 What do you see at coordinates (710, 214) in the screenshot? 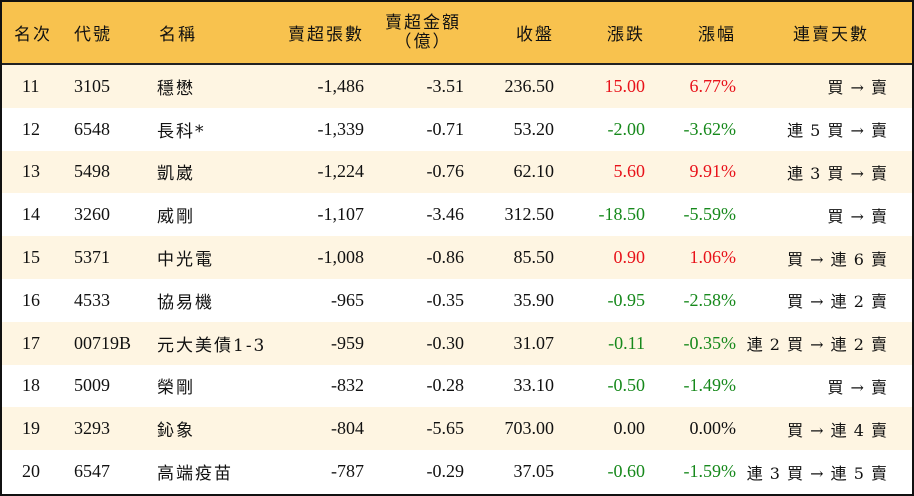
I see `cell-change-pct: -5.59%` at bounding box center [710, 214].